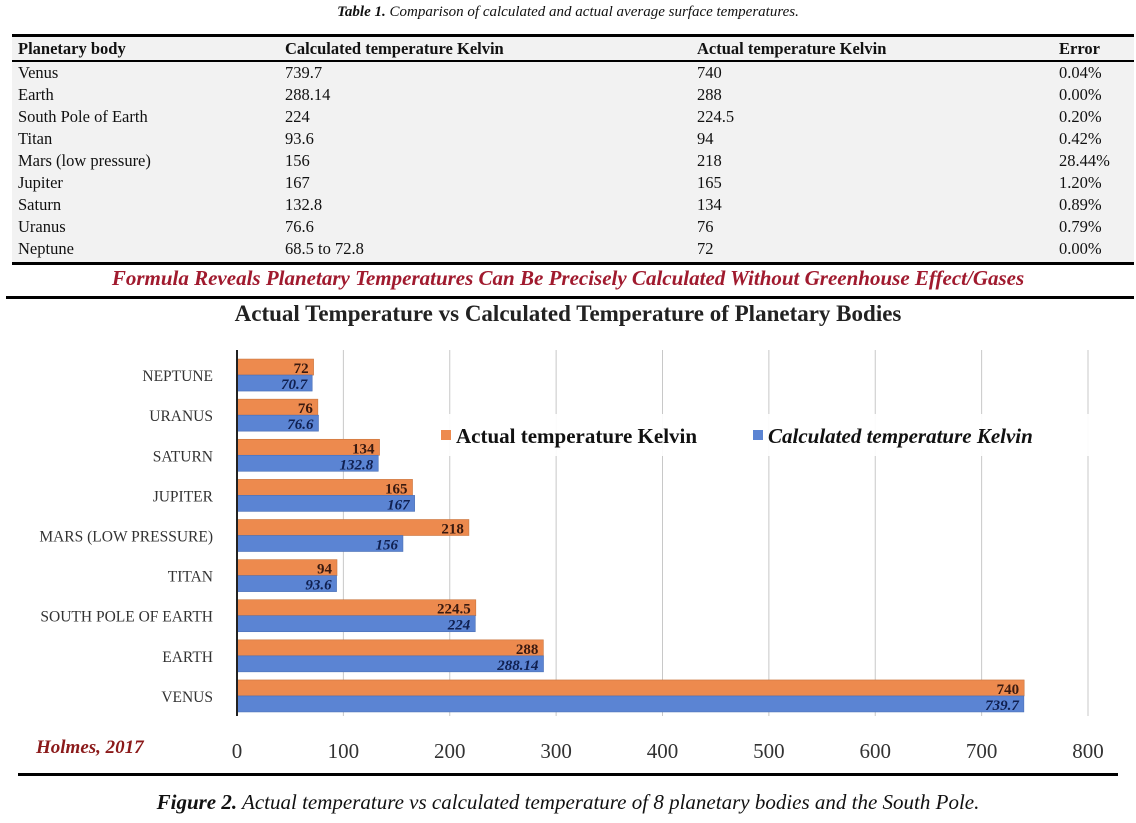  What do you see at coordinates (709, 72) in the screenshot?
I see `cell-actual-temp: 740` at bounding box center [709, 72].